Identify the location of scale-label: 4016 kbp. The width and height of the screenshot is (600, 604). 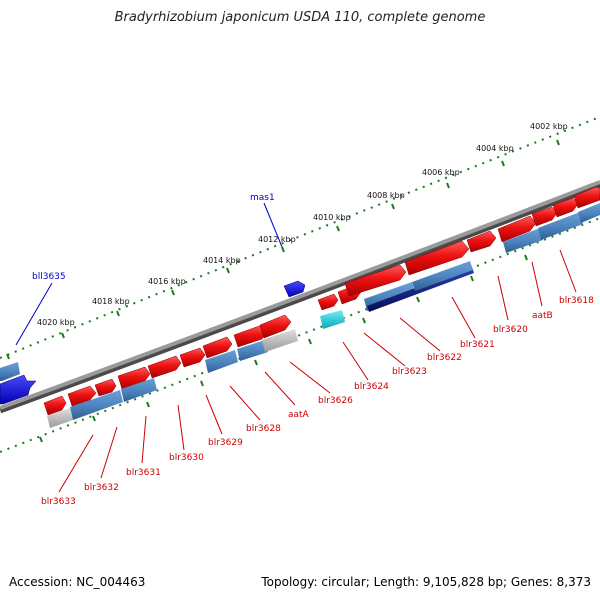
(167, 281).